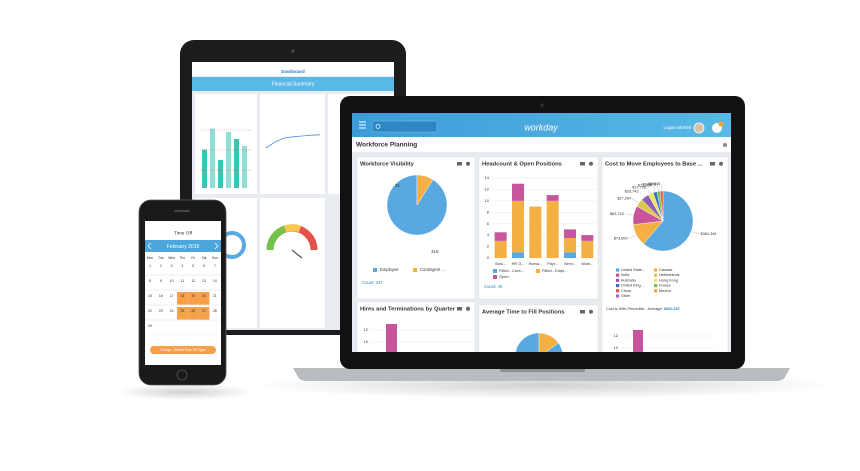 This screenshot has width=860, height=471. What do you see at coordinates (639, 187) in the screenshot?
I see `pie-label: $17,726` at bounding box center [639, 187].